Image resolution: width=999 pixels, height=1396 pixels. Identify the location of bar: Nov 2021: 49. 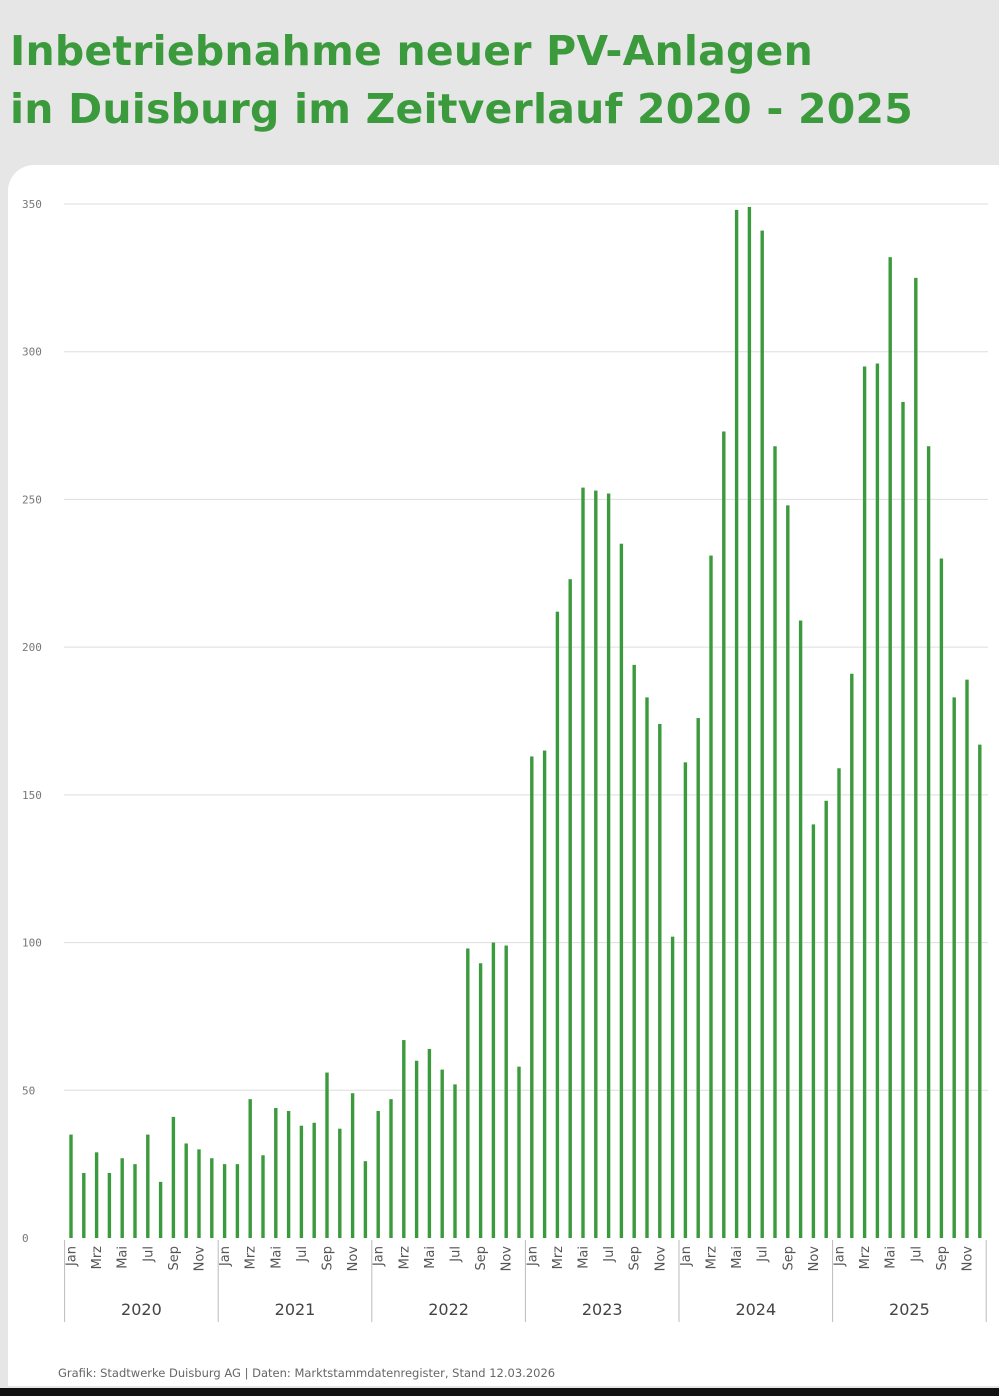
(352, 1165).